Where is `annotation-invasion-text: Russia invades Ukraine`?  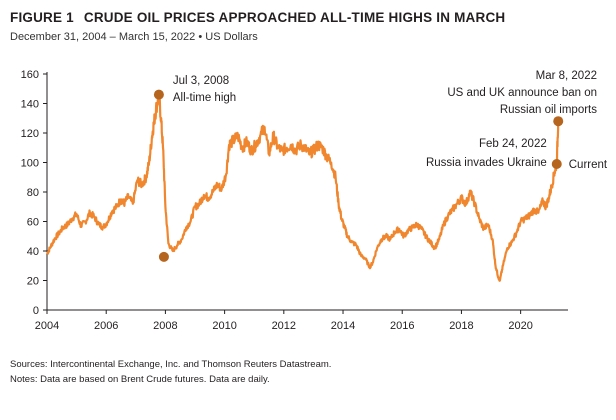 annotation-invasion-text: Russia invades Ukraine is located at coordinates (486, 163).